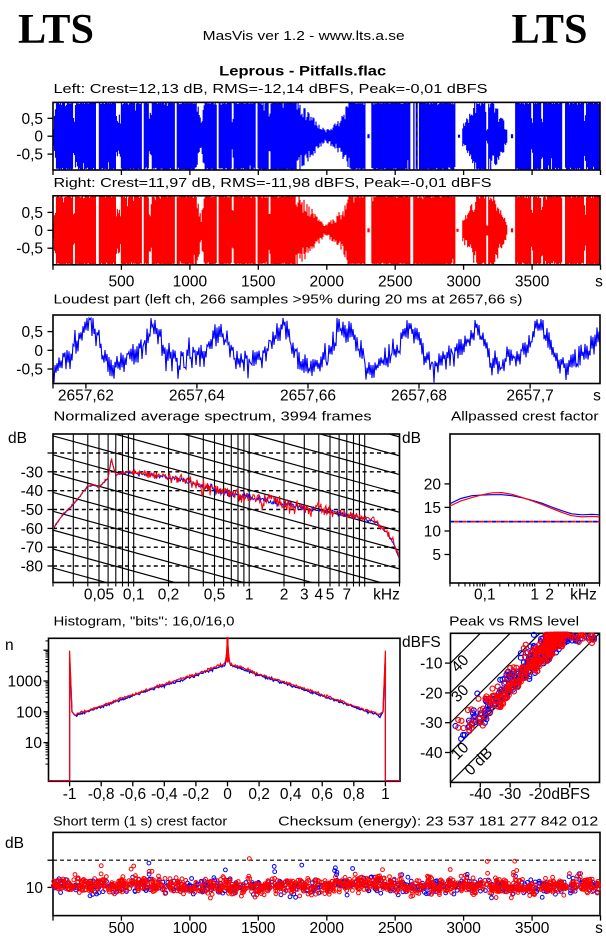 The height and width of the screenshot is (951, 606). I want to click on svg-text: 2657,68, so click(419, 396).